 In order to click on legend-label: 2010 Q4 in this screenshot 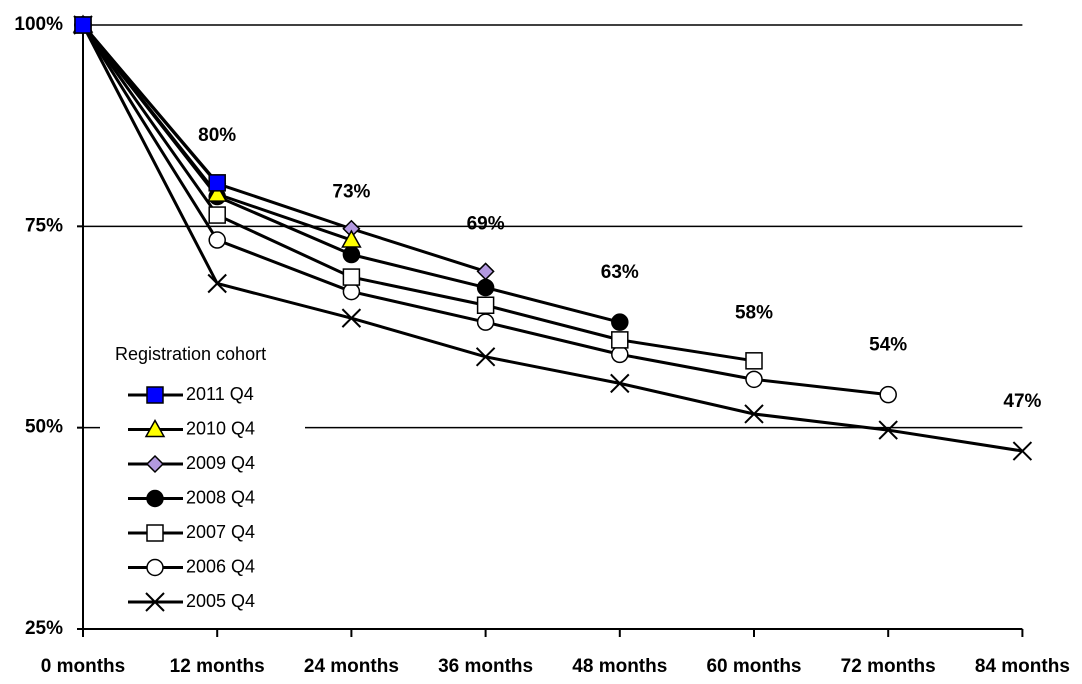, I will do `click(220, 428)`.